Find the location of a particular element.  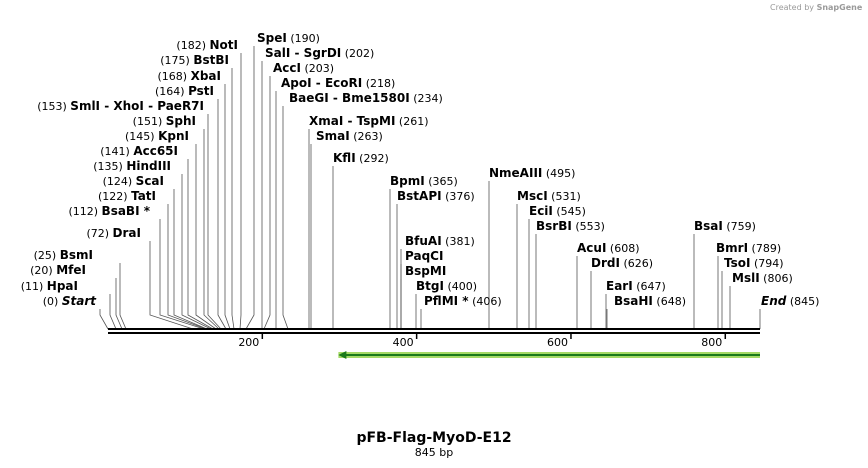

site-label: (11) HpaI is located at coordinates (49, 286).